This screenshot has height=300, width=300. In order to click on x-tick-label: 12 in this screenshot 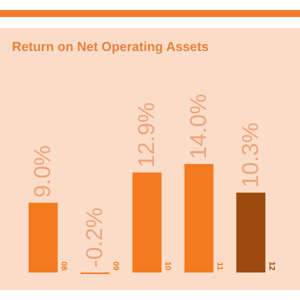, I will do `click(271, 266)`.